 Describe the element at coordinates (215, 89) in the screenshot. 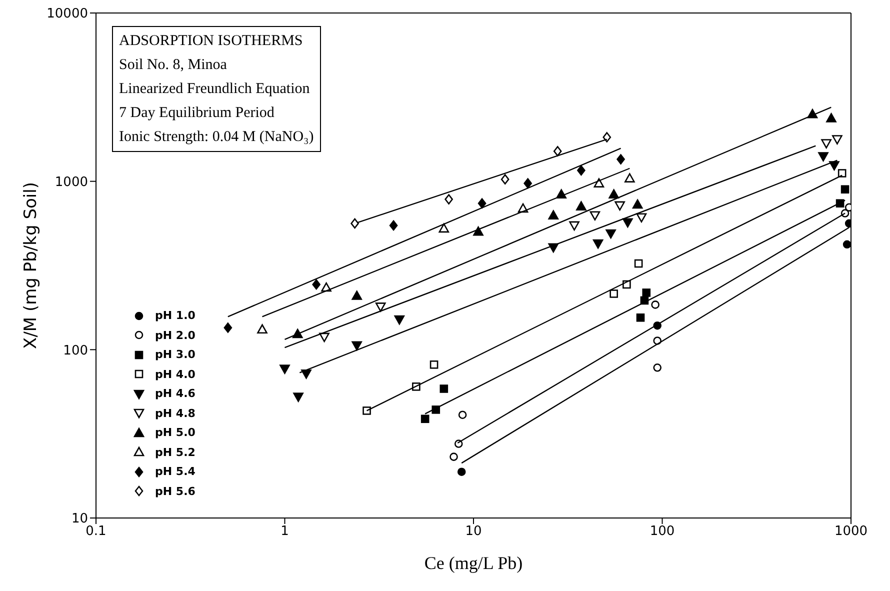

I see `annotation: Linearized Freundlich Equation` at that location.